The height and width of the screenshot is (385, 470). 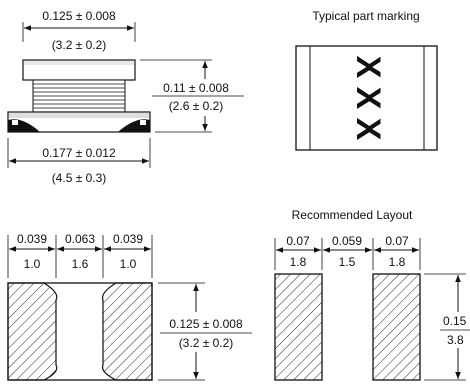 What do you see at coordinates (298, 327) in the screenshot?
I see `land-pad-left` at bounding box center [298, 327].